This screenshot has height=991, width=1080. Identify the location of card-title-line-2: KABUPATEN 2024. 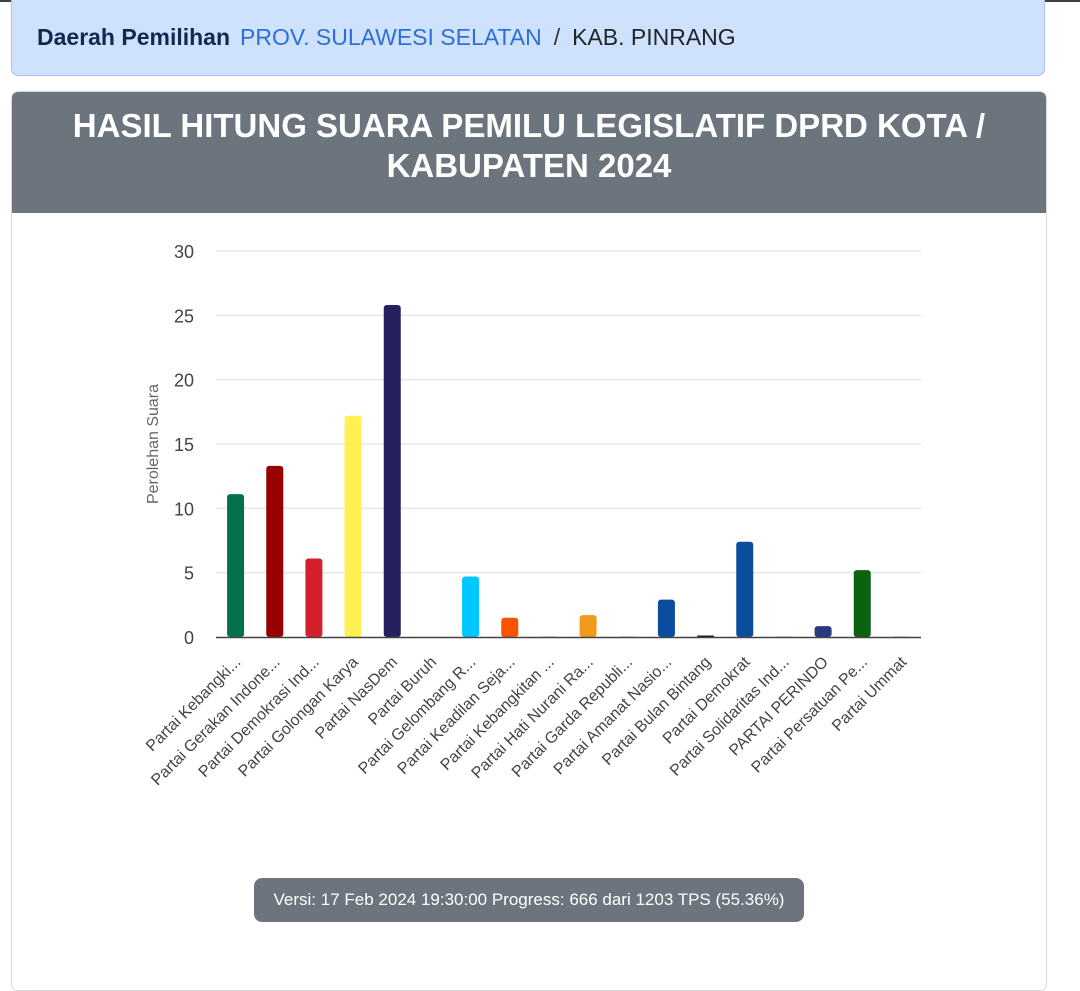
(529, 165).